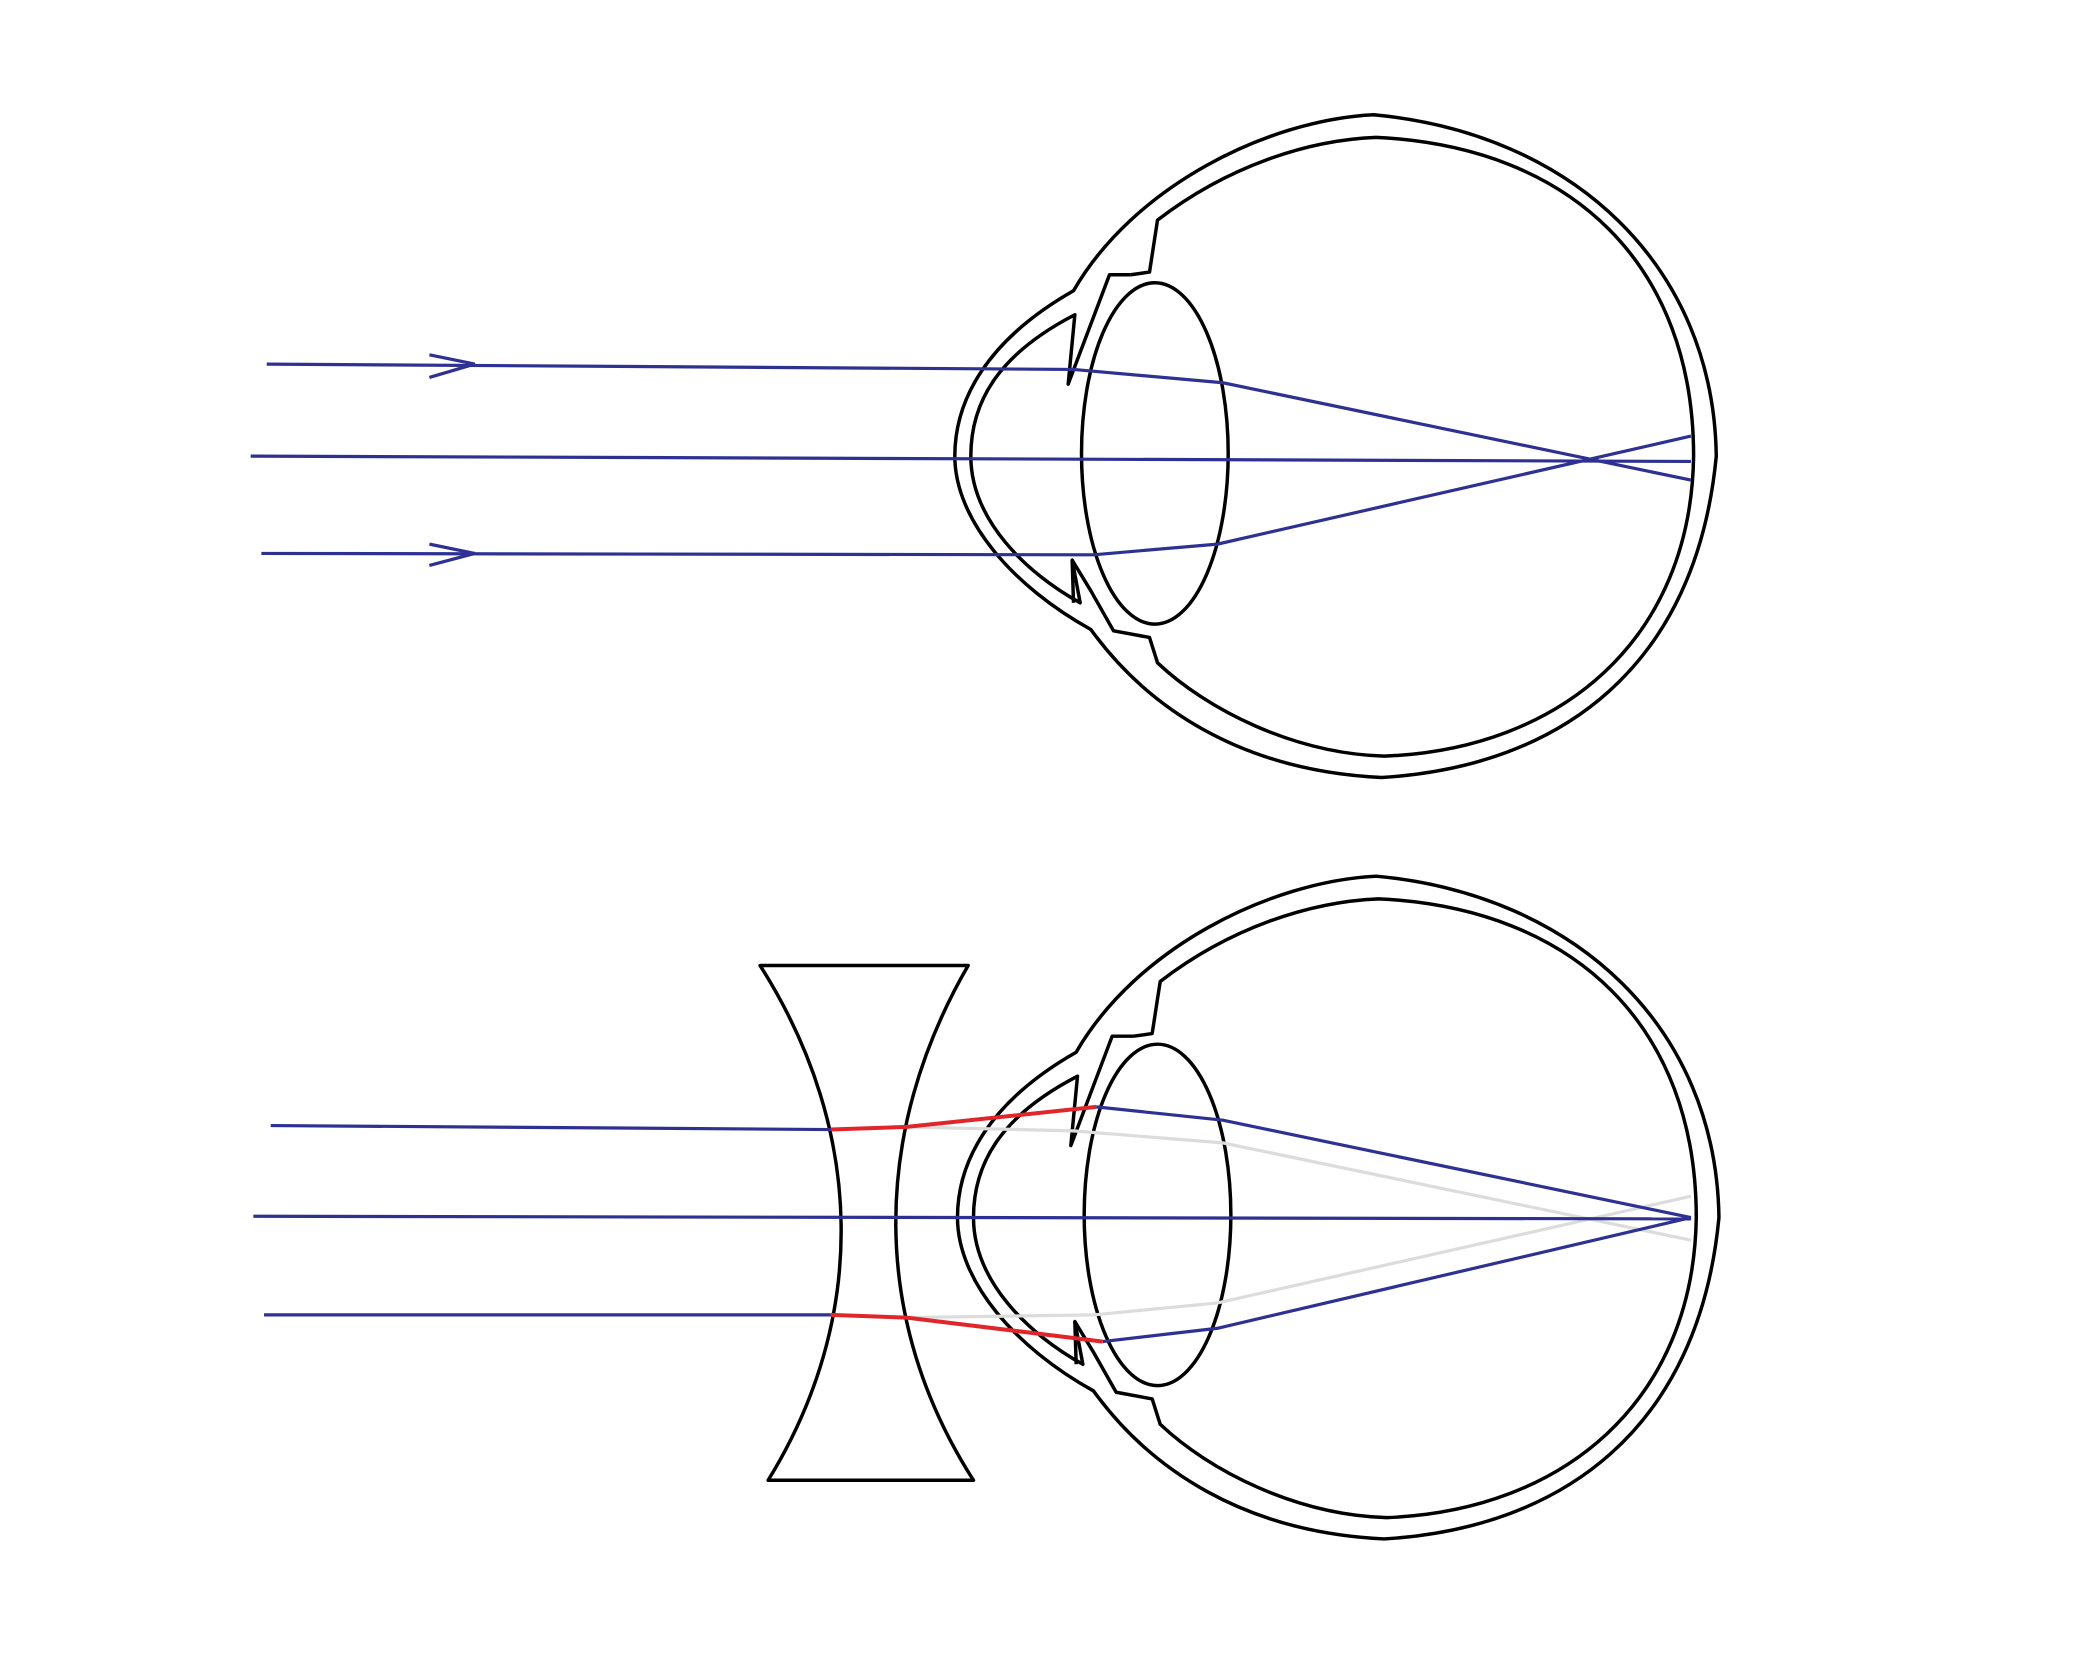 The image size is (2083, 1667). I want to click on eye-top, so click(1336, 446).